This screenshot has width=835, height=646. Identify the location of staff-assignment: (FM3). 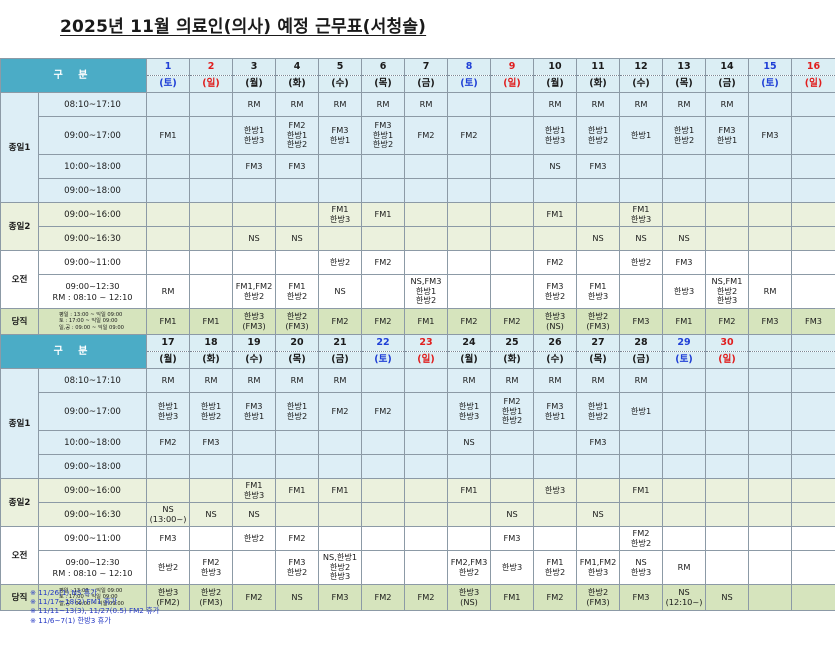
(254, 325).